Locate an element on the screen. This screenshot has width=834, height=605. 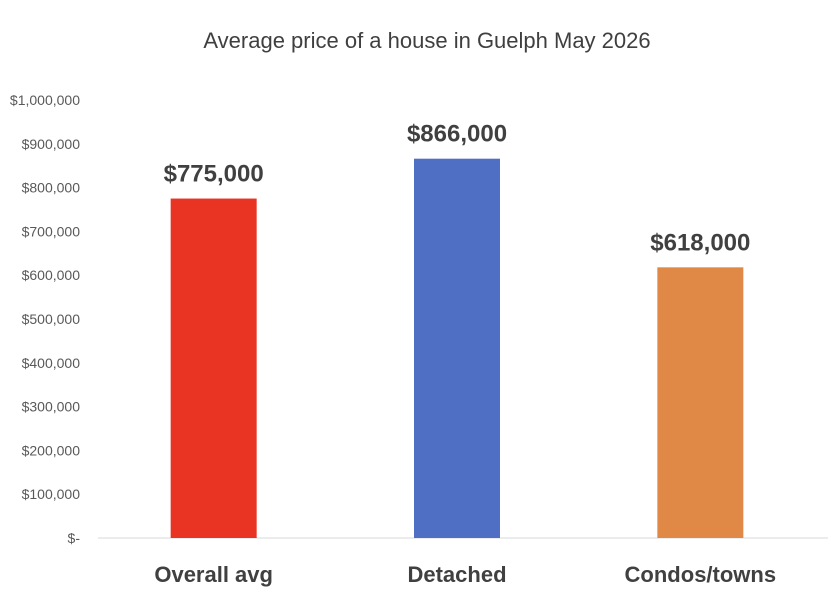
x-axis: Overall avg Detached Condos/towns is located at coordinates (465, 574).